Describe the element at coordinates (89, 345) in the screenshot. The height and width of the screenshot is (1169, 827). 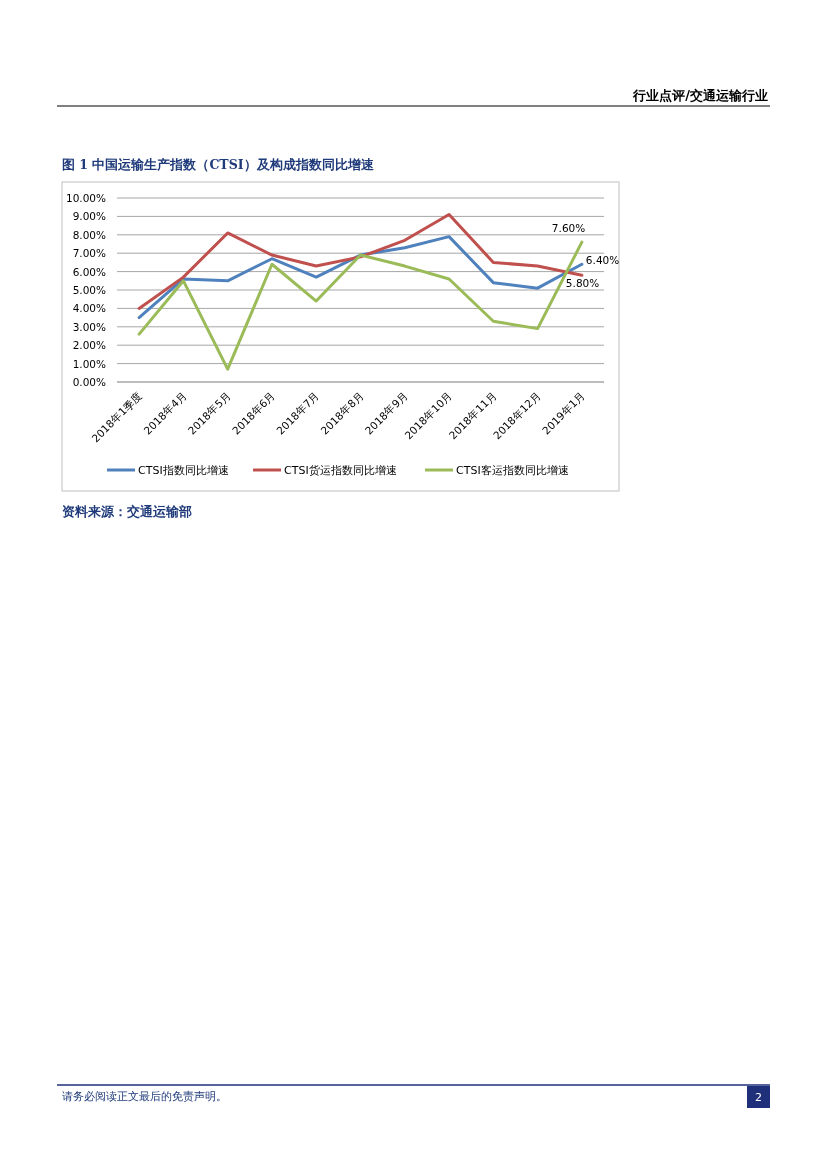
I see `y-tick-label: 2.00%` at that location.